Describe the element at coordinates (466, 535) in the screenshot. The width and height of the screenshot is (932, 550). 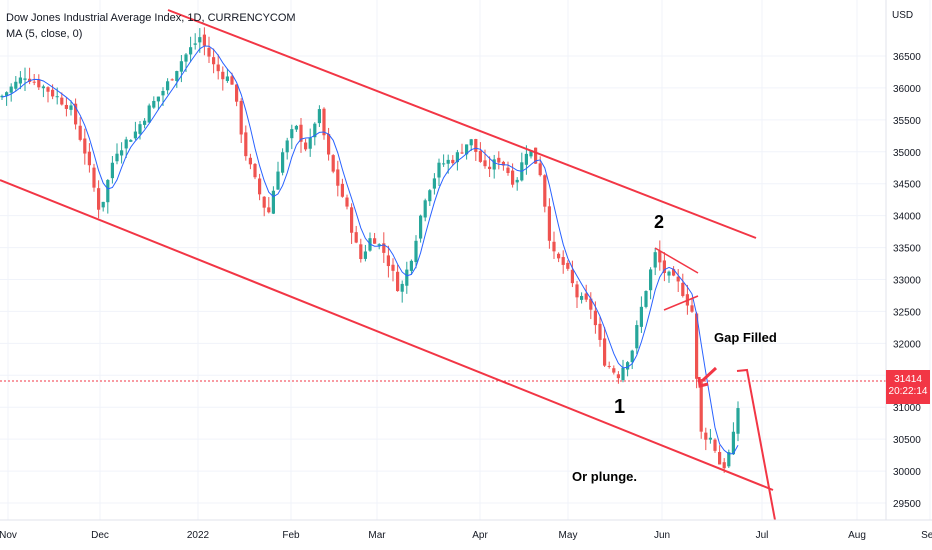
I see `time-axis: Nov Dec 2022 Feb Mar Apr May Jun Jul Aug Sep` at that location.